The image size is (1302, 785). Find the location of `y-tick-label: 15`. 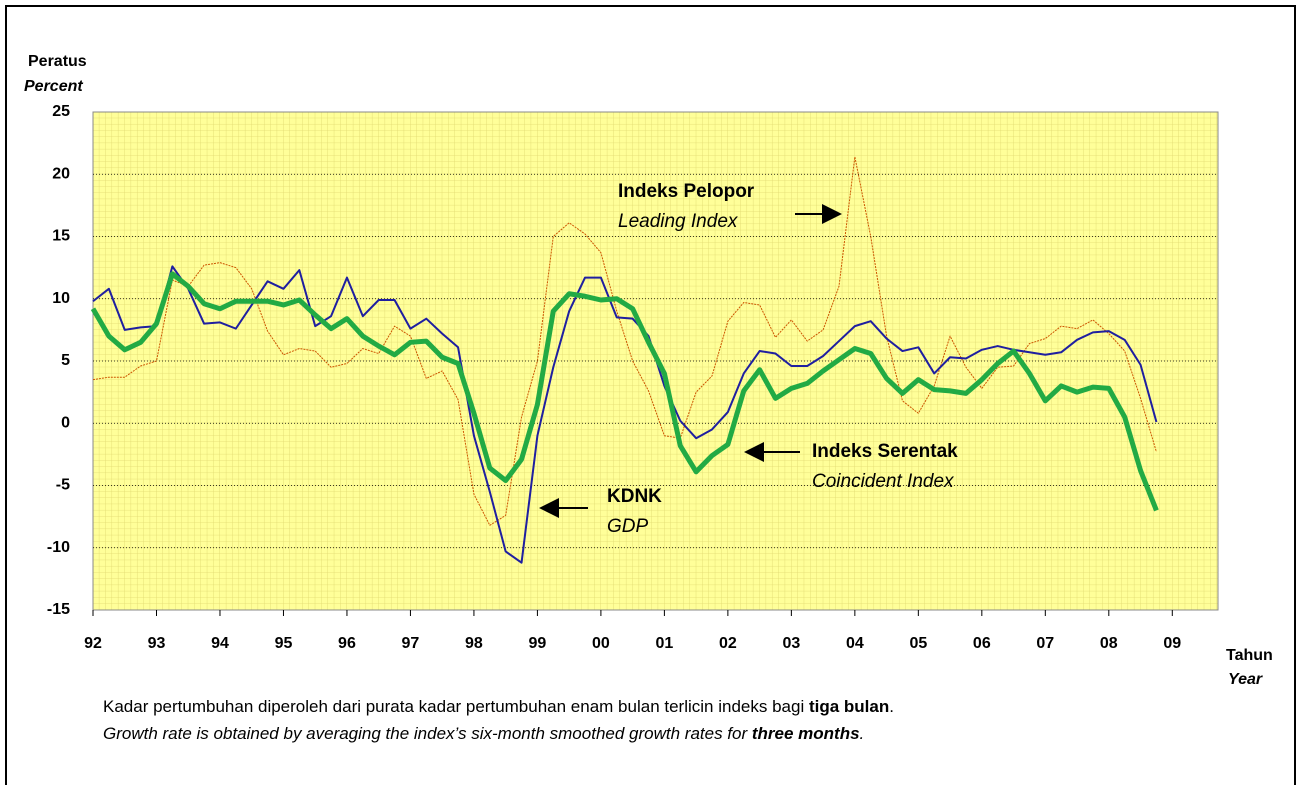

y-tick-label: 15 is located at coordinates (61, 236).